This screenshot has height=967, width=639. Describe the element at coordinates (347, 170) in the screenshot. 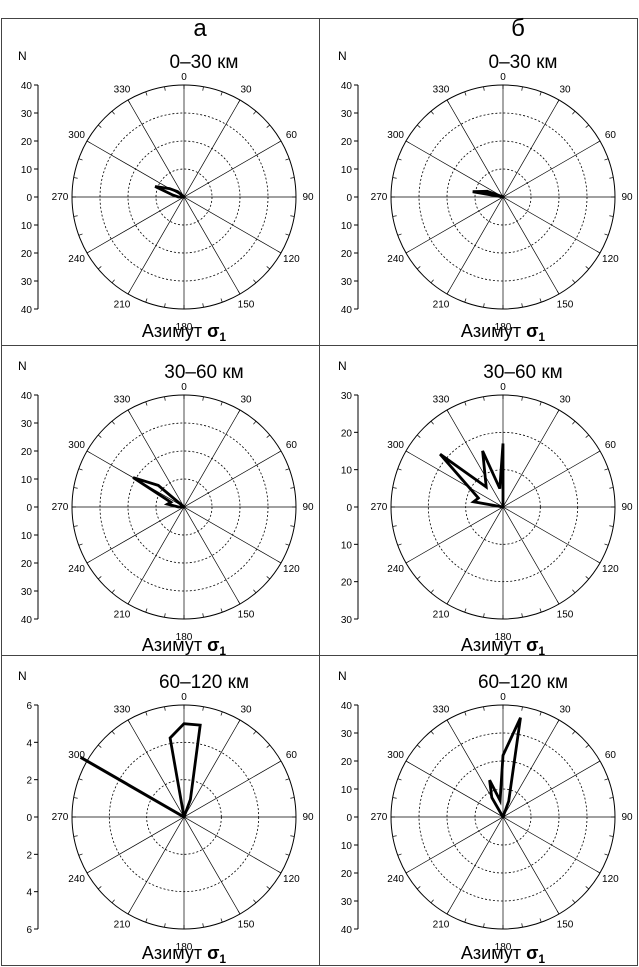

I see `axis-tick-label: 10` at that location.